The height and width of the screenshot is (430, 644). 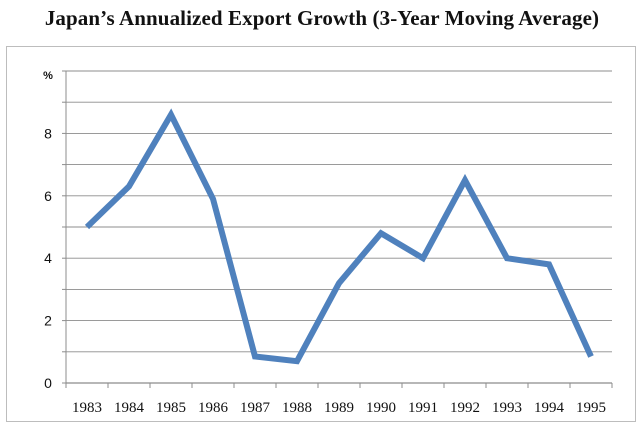 I want to click on x-tick-label: 1993, so click(x=507, y=408).